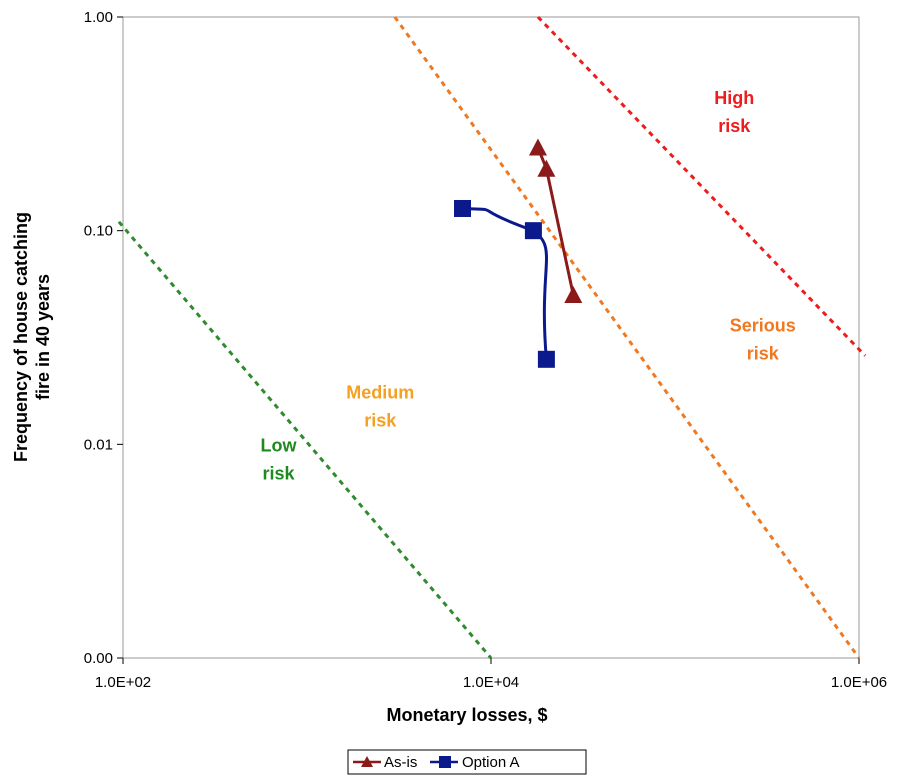 Image resolution: width=901 pixels, height=776 pixels. What do you see at coordinates (98, 658) in the screenshot?
I see `y-tick-label: 0.00` at bounding box center [98, 658].